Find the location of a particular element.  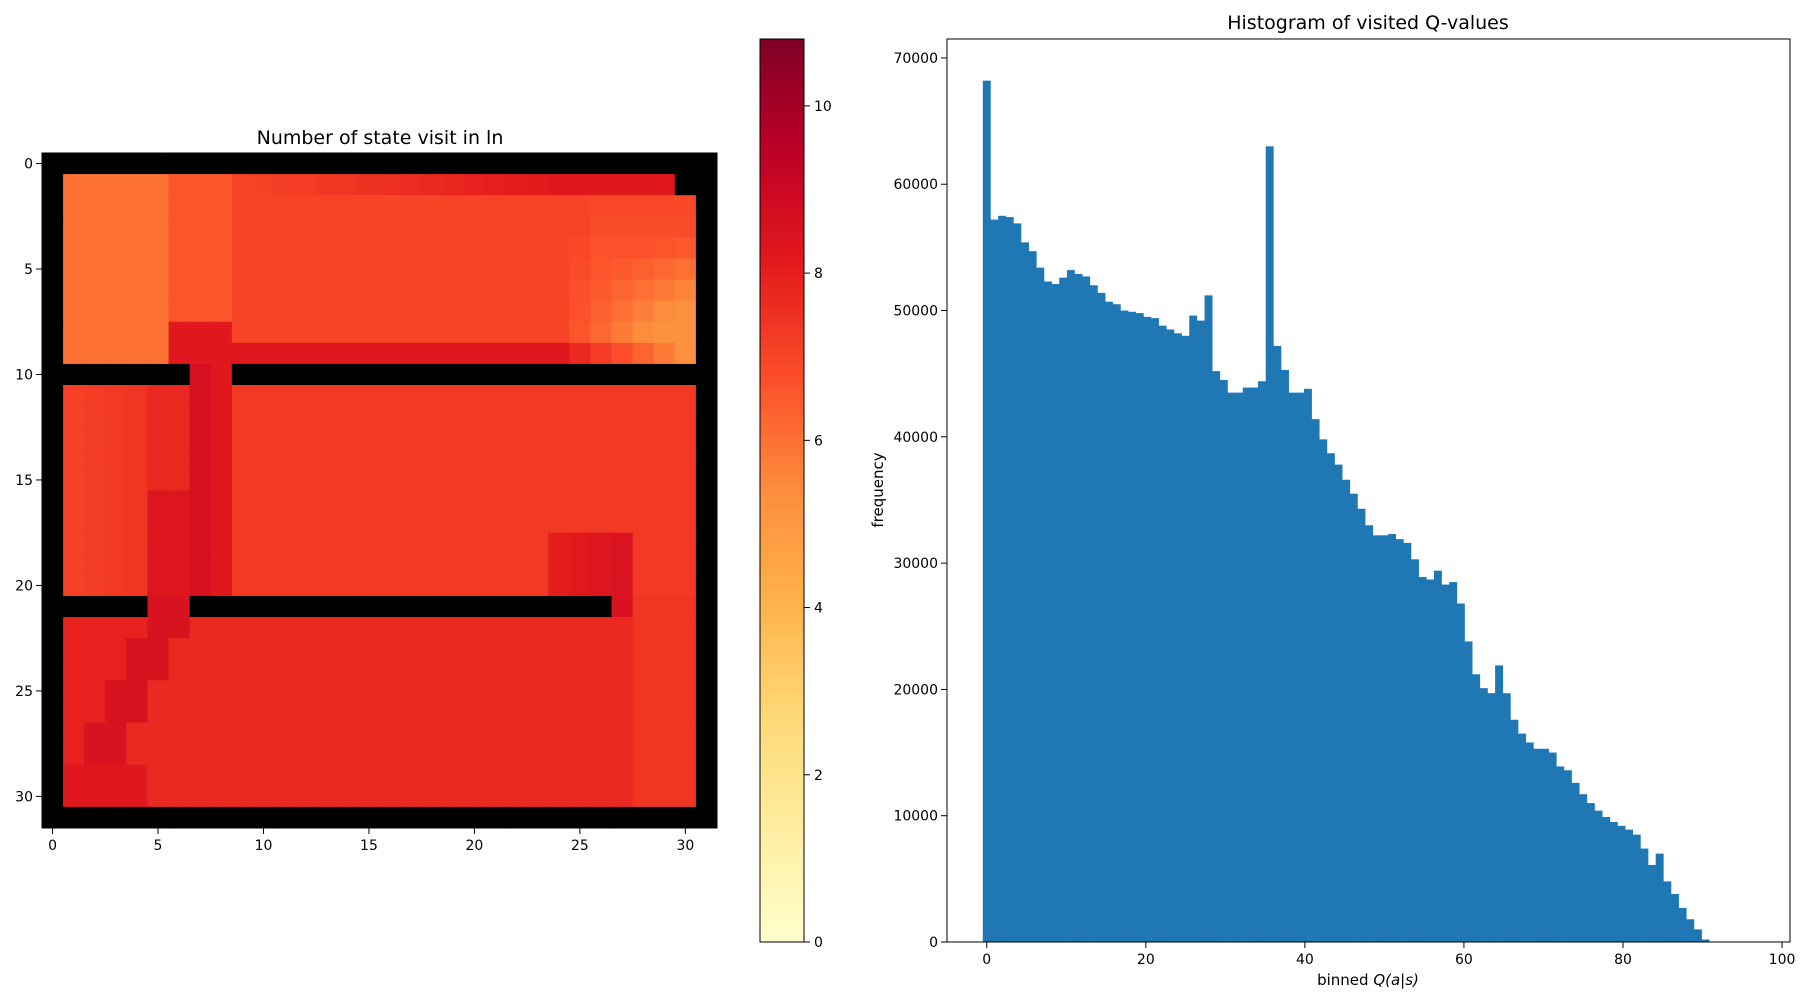

x-tick-label: 15 is located at coordinates (369, 846).